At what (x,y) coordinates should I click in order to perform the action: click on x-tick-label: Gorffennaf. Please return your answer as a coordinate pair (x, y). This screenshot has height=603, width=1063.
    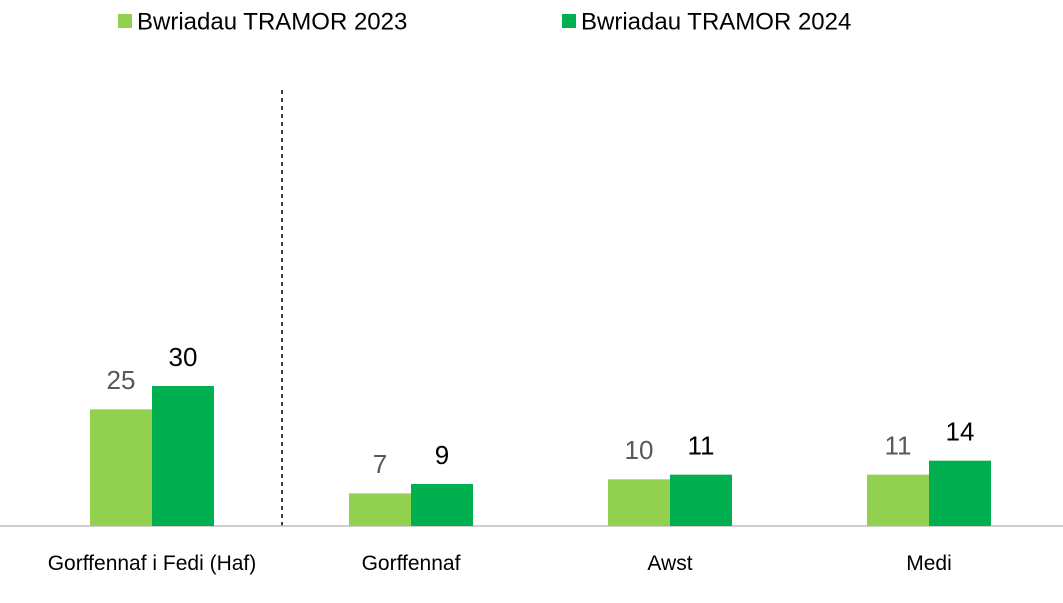
    Looking at the image, I should click on (411, 563).